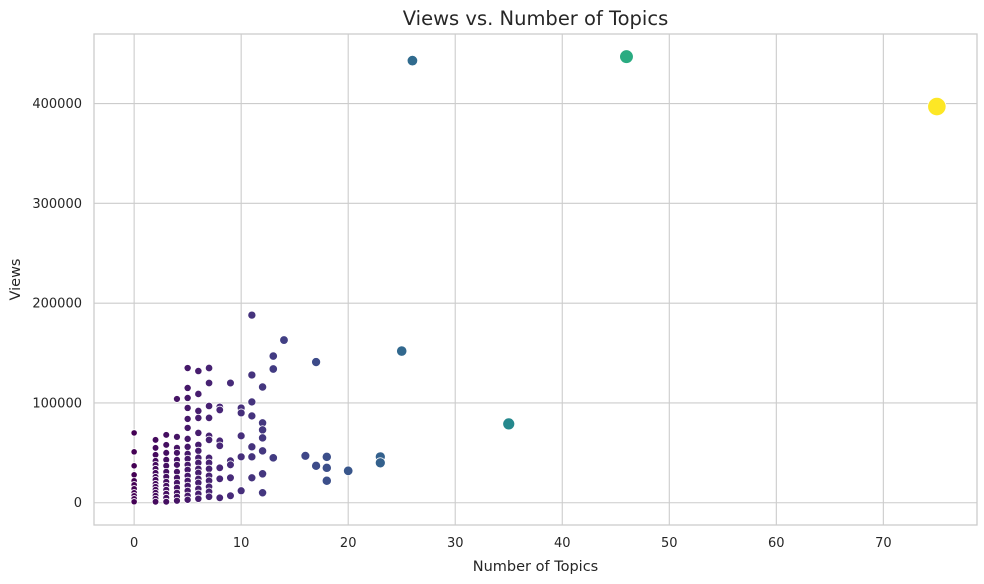 Image resolution: width=984 pixels, height=584 pixels. Describe the element at coordinates (57, 403) in the screenshot. I see `y-tick-label: 100000` at that location.